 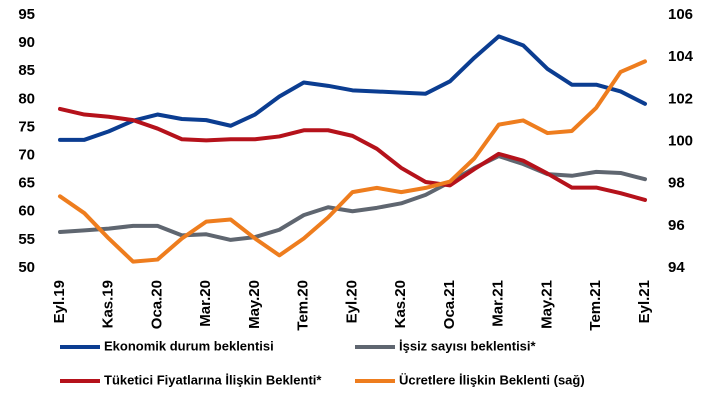 What do you see at coordinates (26, 183) in the screenshot?
I see `y-tick-label: 65` at bounding box center [26, 183].